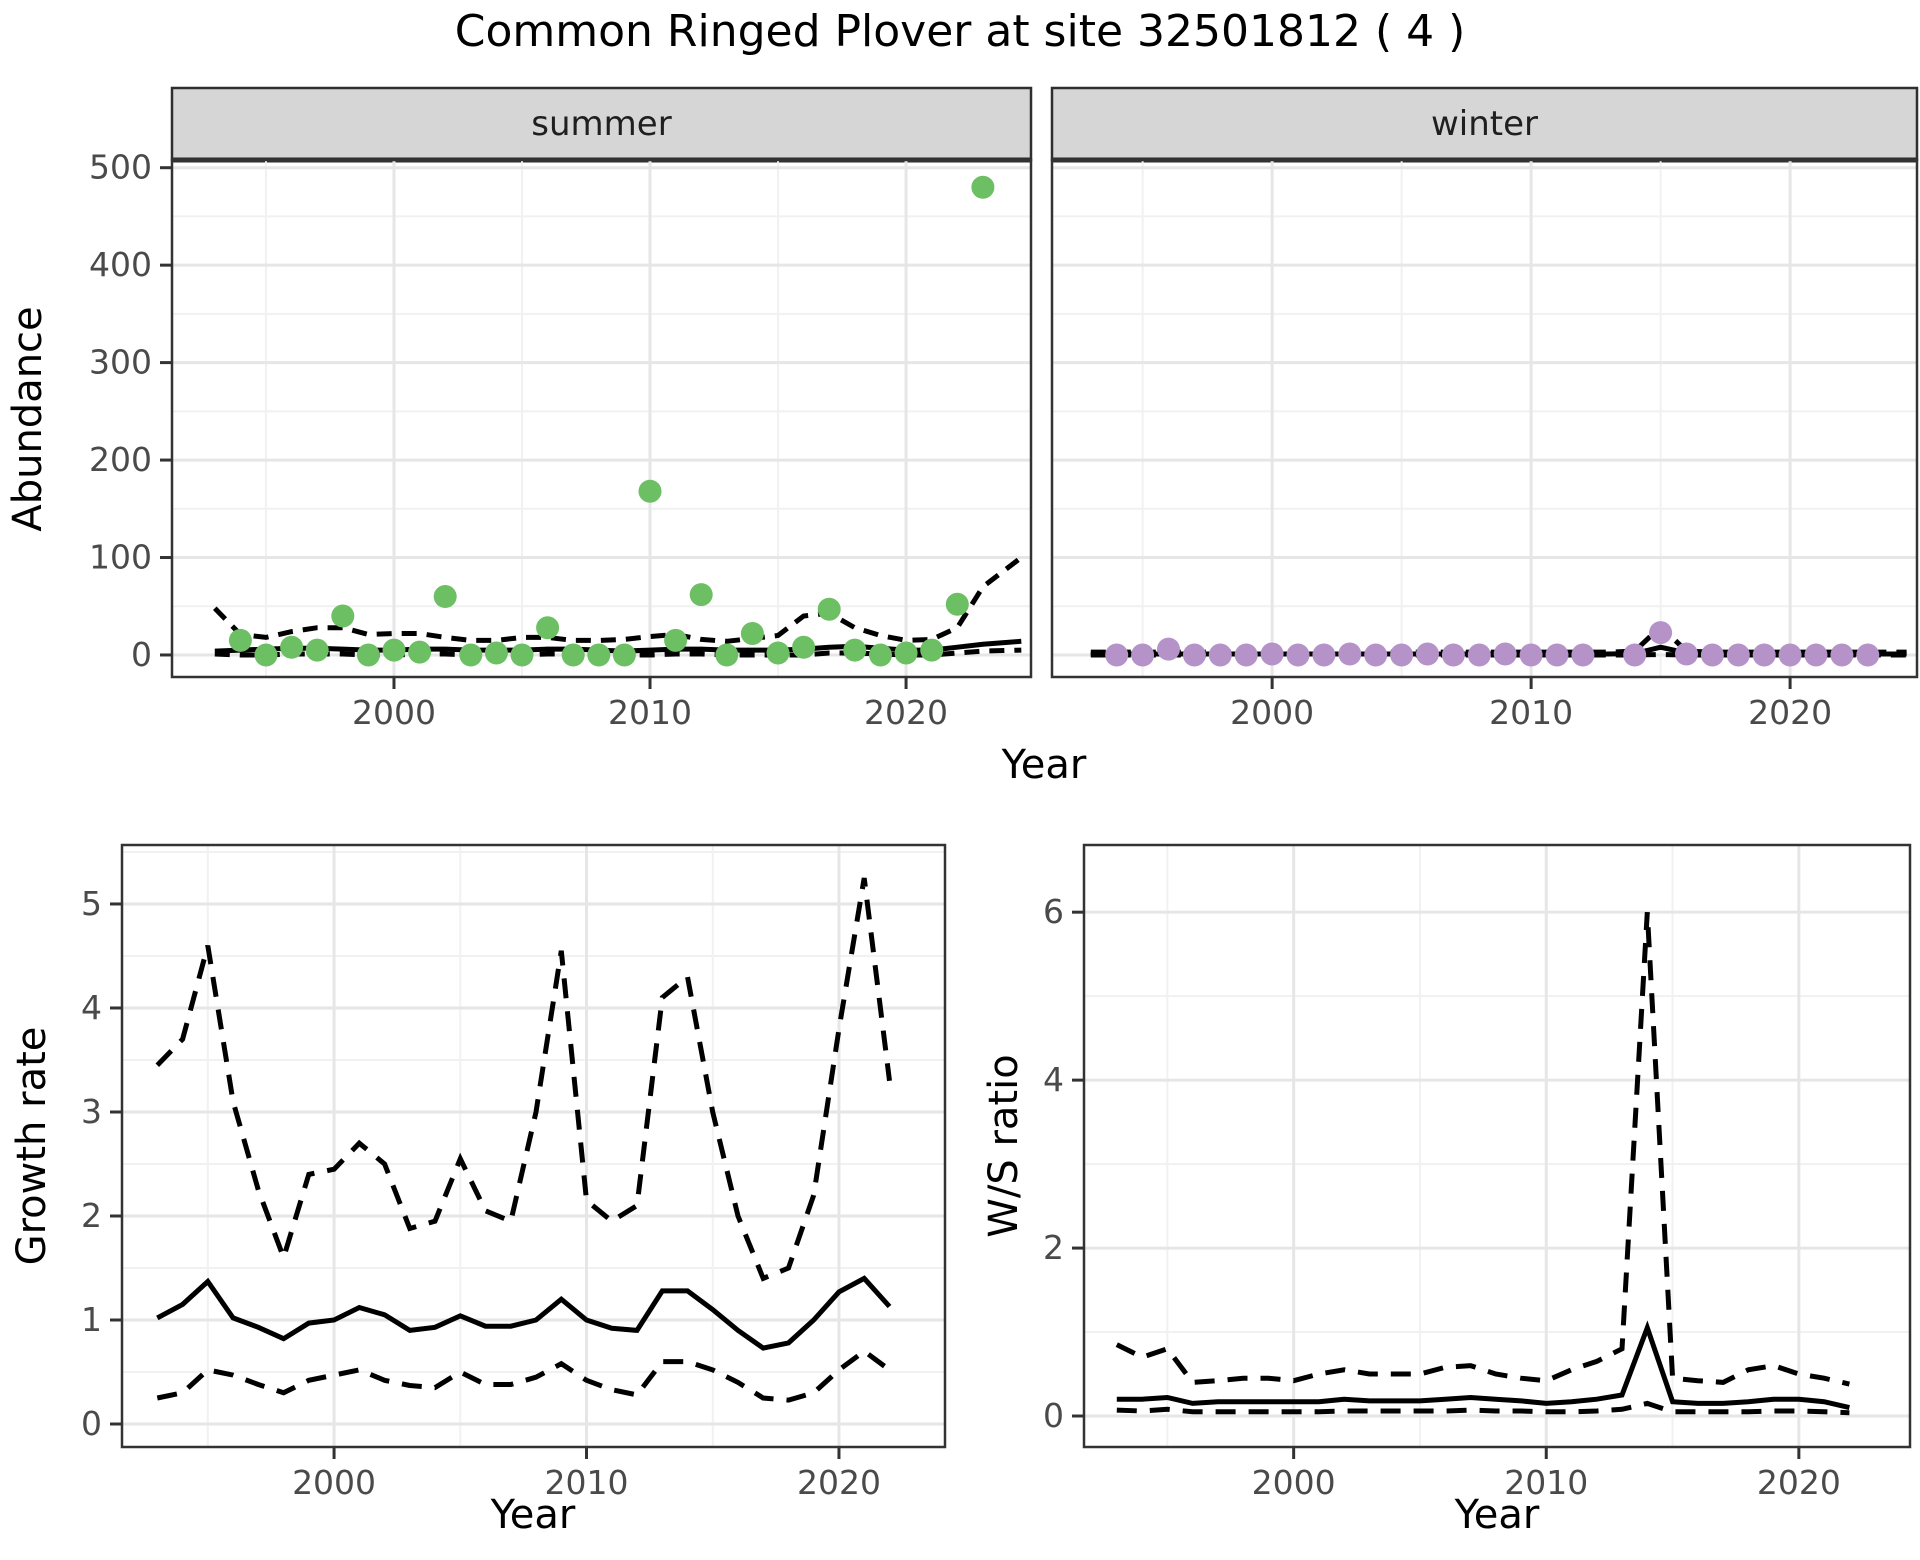  I want to click on y-tick-label: 2, so click(91, 1215).